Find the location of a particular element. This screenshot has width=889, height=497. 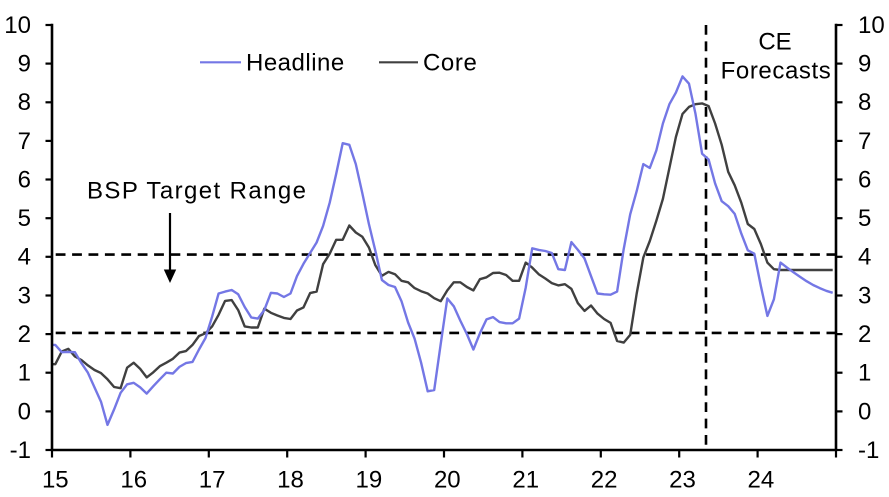

svg-text: BSP Target Range is located at coordinates (197, 191).